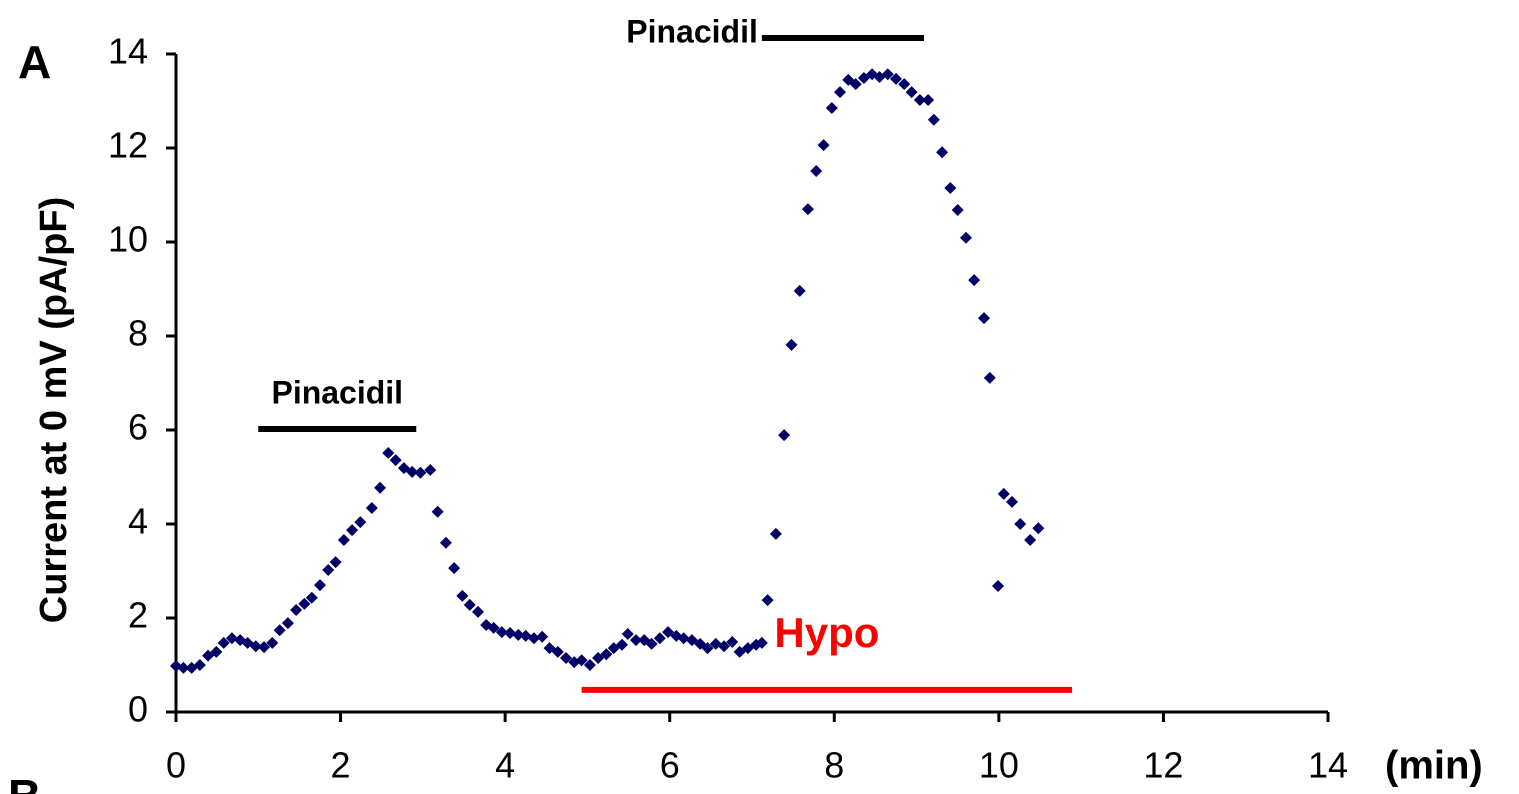  What do you see at coordinates (138, 333) in the screenshot?
I see `y-tick-label: 8` at bounding box center [138, 333].